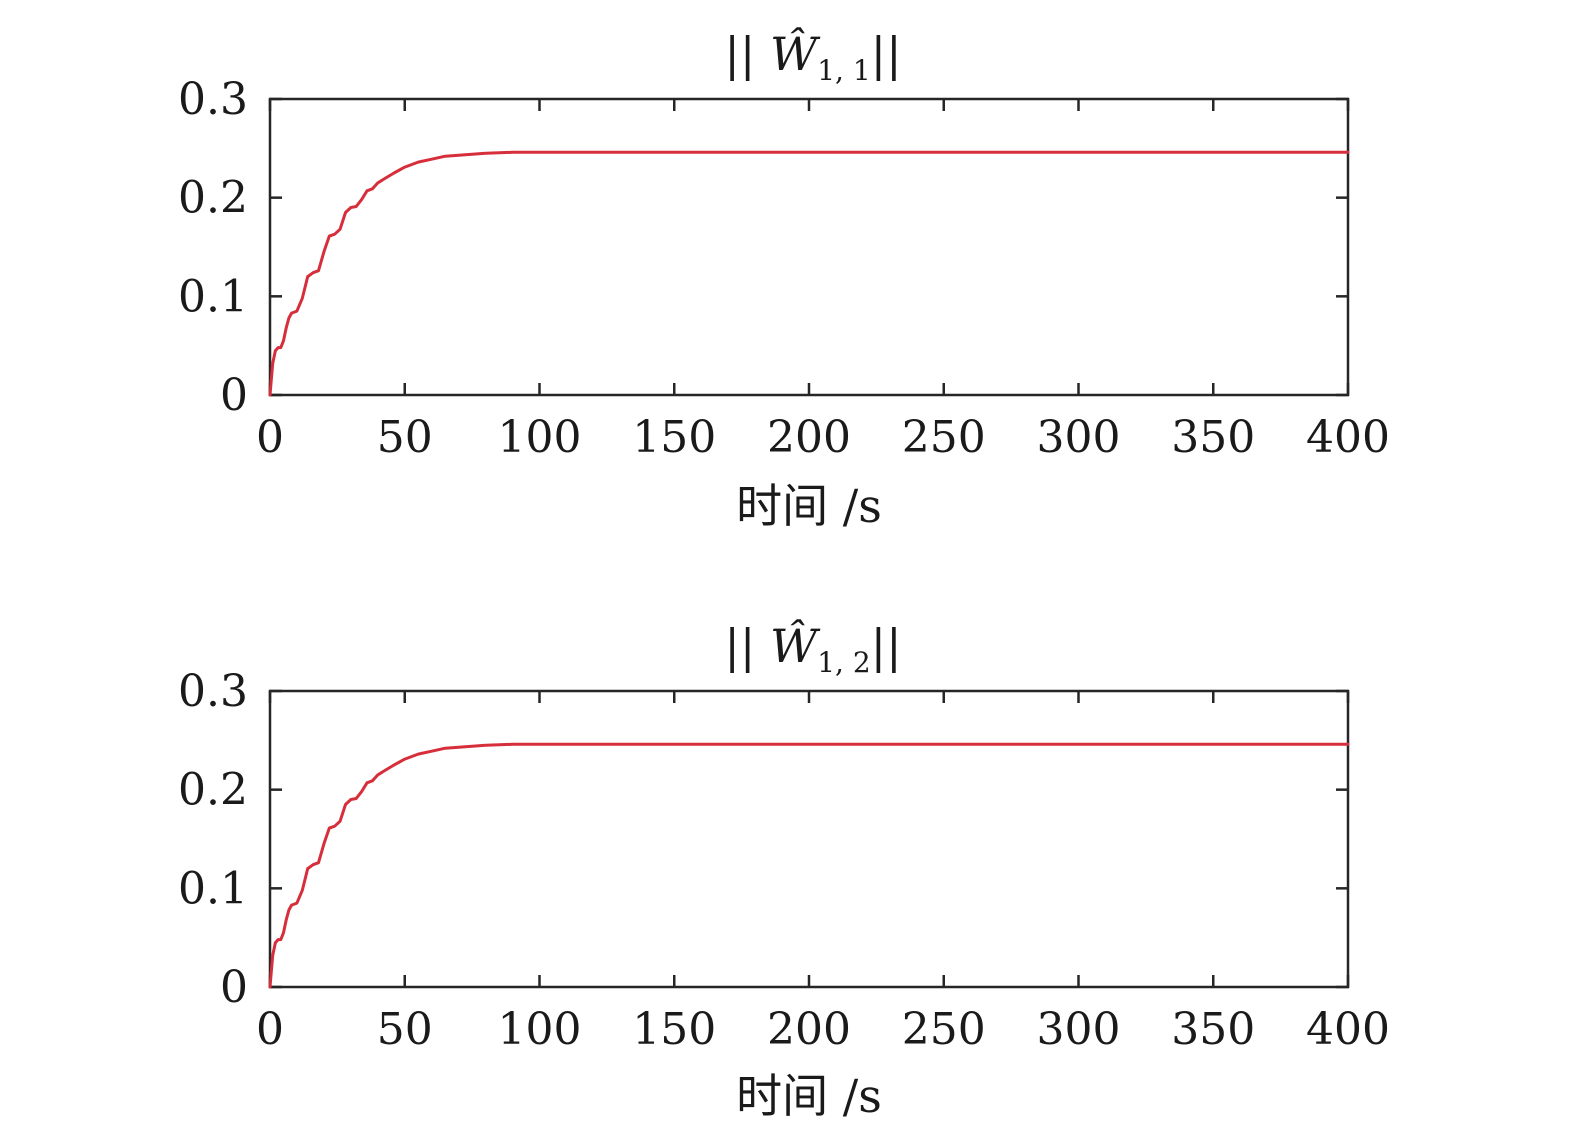 This screenshot has width=1575, height=1135. I want to click on chart-title: || Ŵ1, 1||, so click(812, 56).